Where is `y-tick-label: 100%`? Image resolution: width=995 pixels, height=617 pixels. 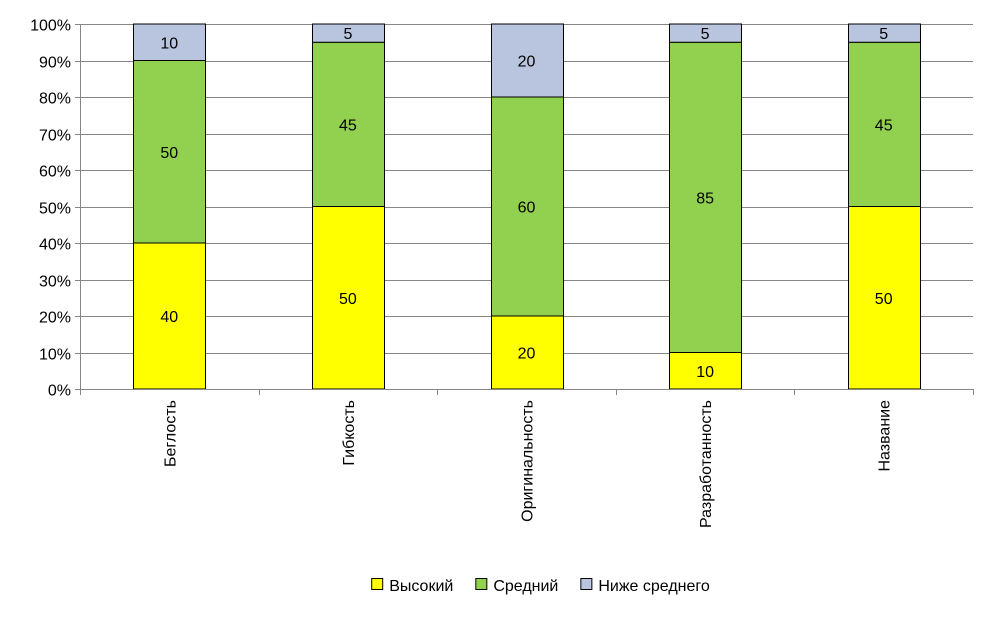 y-tick-label: 100% is located at coordinates (50, 26).